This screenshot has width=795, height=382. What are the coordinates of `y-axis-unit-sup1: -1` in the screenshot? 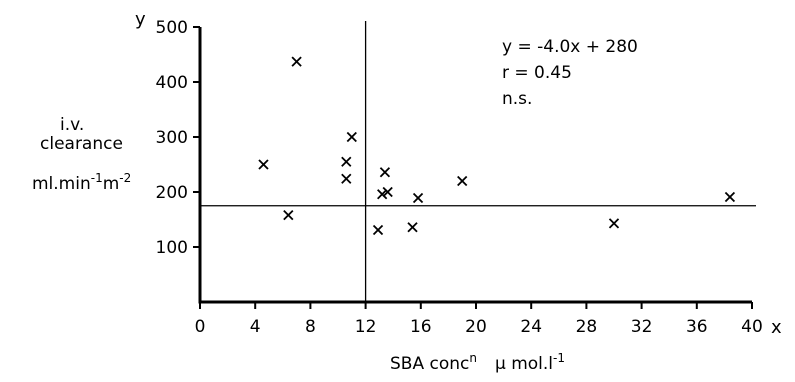 It's located at (96, 178).